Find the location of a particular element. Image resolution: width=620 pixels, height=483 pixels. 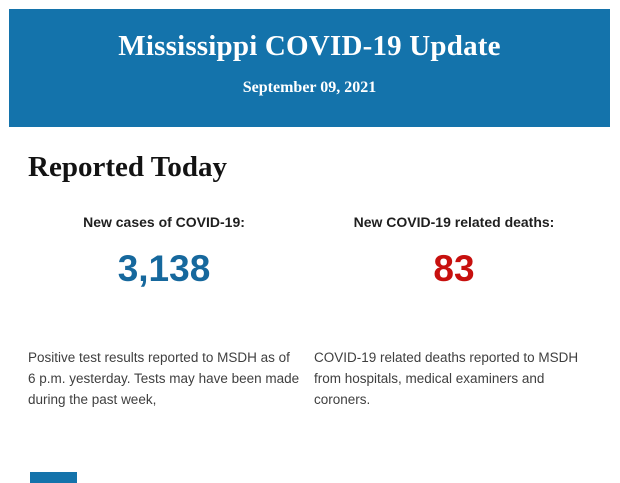

new-deaths-label: New COVID-19 related deaths: is located at coordinates (454, 222).